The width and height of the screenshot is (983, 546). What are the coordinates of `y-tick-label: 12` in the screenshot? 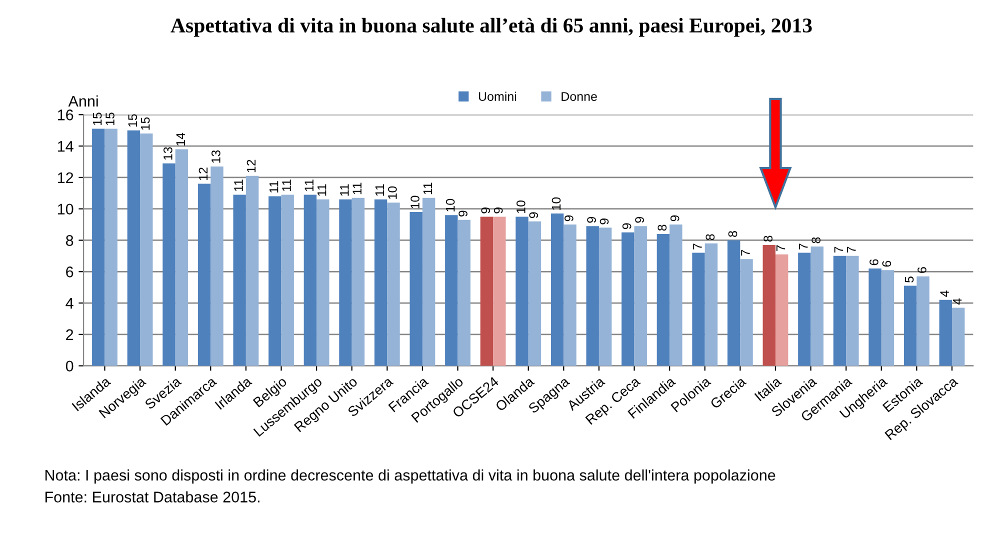 It's located at (66, 177).